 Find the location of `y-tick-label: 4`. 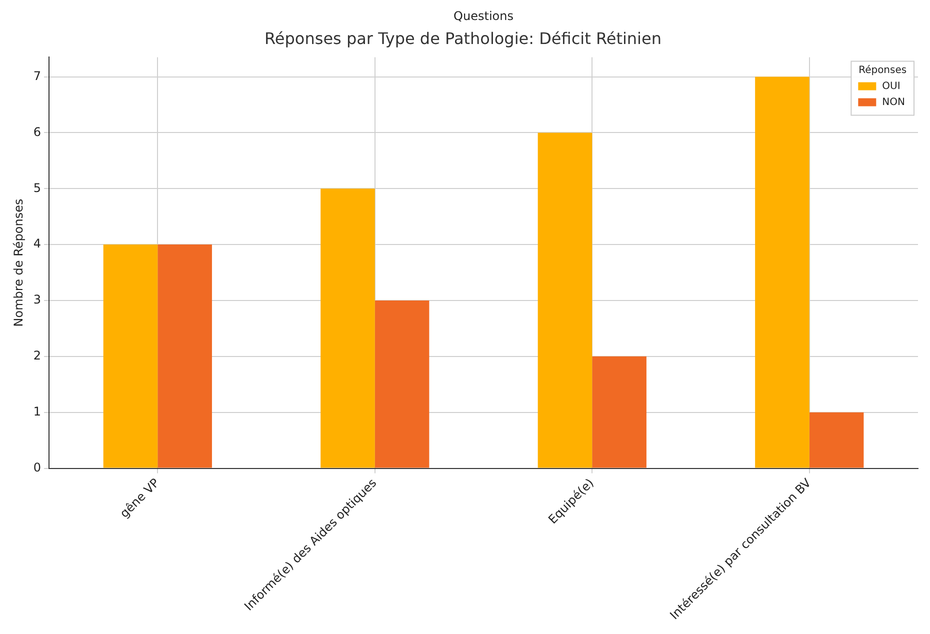

y-tick-label: 4 is located at coordinates (37, 243).